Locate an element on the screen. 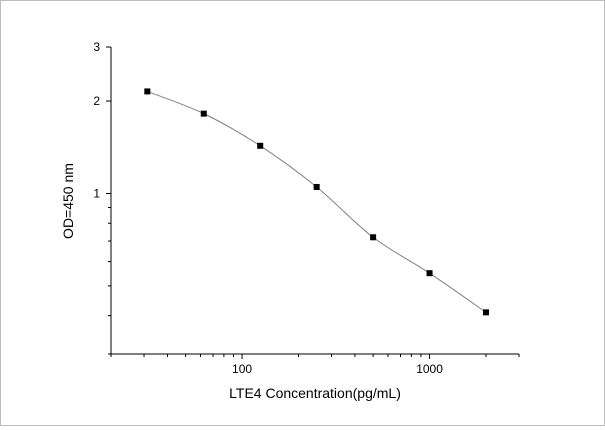 The width and height of the screenshot is (605, 430). y-tick-label: 3 is located at coordinates (96, 47).